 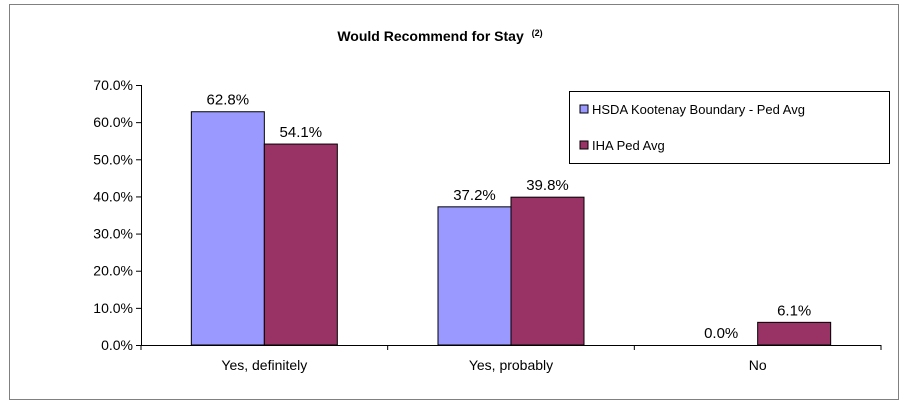 What do you see at coordinates (721, 333) in the screenshot?
I see `data-label: 0.0%` at bounding box center [721, 333].